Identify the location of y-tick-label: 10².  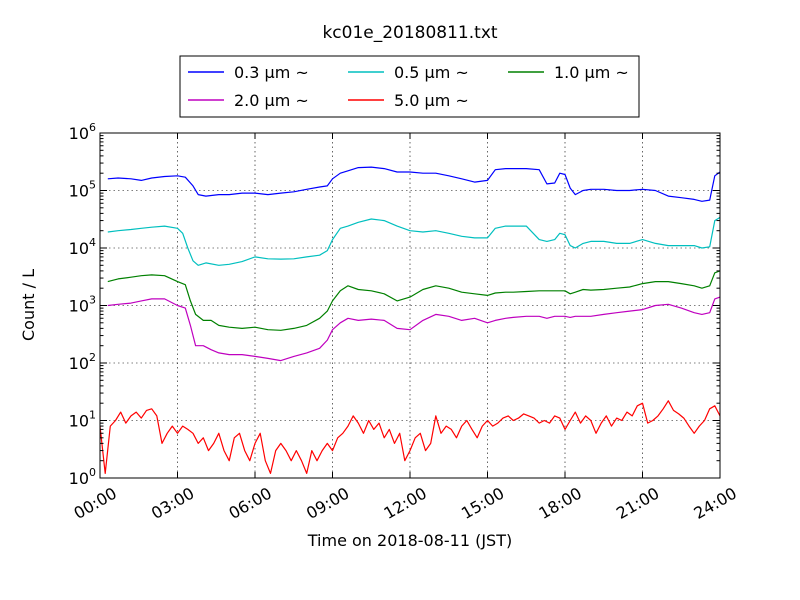
(82, 362).